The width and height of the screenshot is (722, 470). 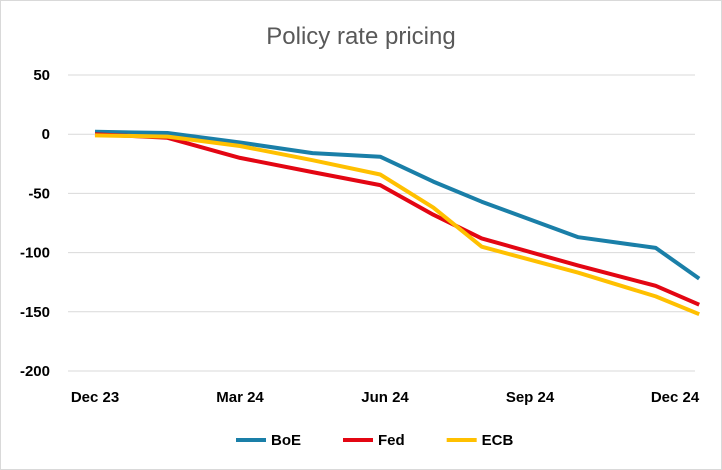 I want to click on legend-label-ecb: ECB, so click(x=498, y=440).